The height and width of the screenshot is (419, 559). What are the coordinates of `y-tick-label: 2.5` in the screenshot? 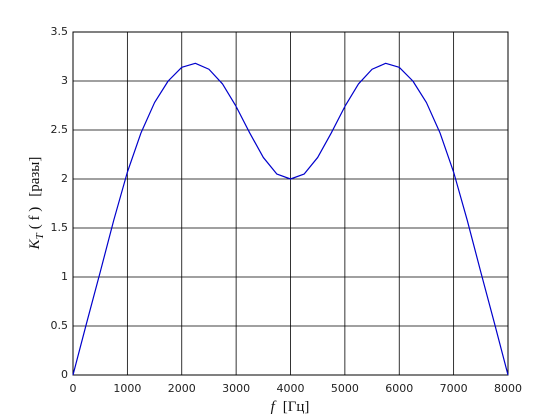 It's located at (60, 129).